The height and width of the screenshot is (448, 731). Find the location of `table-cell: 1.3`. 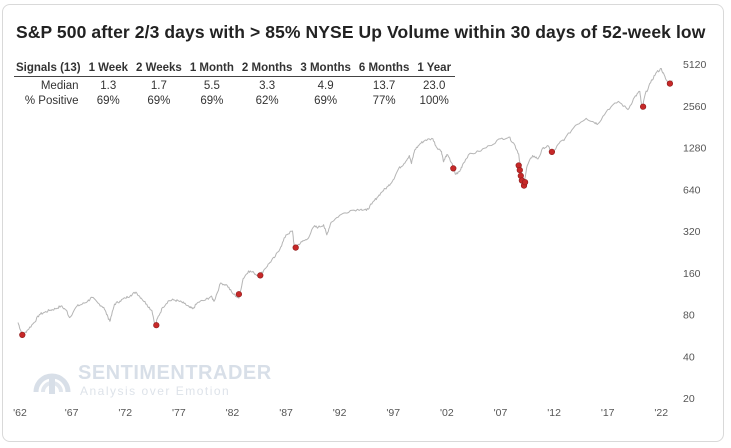

table-cell: 1.3 is located at coordinates (108, 86).